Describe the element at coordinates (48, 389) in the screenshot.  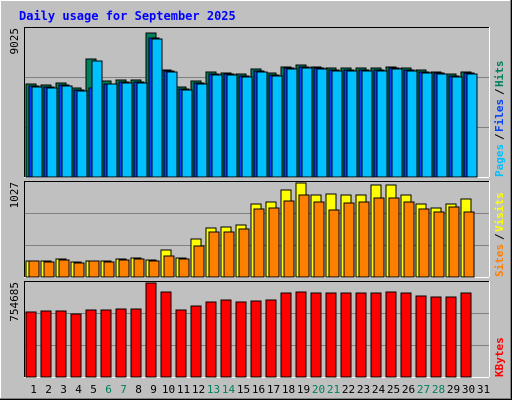
I see `x-tick-label-day-2: 2` at that location.